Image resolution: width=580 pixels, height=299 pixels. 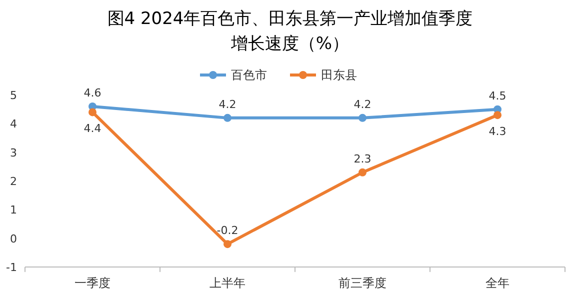 I want to click on y-tick-label: 3, so click(x=13, y=153).